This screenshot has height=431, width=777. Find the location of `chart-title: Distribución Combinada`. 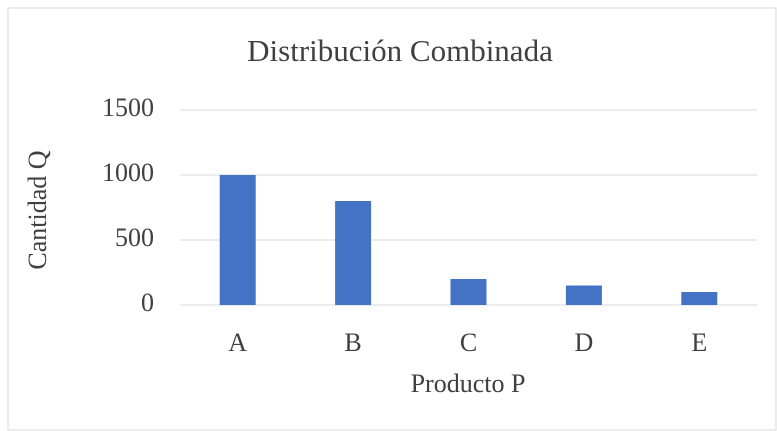

chart-title: Distribución Combinada is located at coordinates (400, 50).